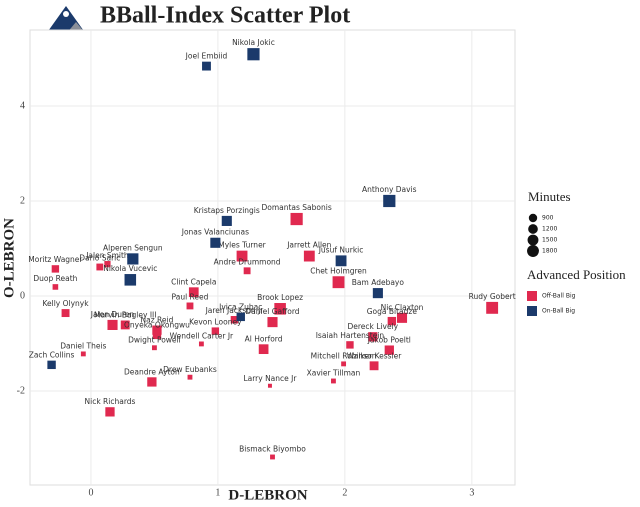  Describe the element at coordinates (242, 245) in the screenshot. I see `point-label: Myles Turner` at that location.